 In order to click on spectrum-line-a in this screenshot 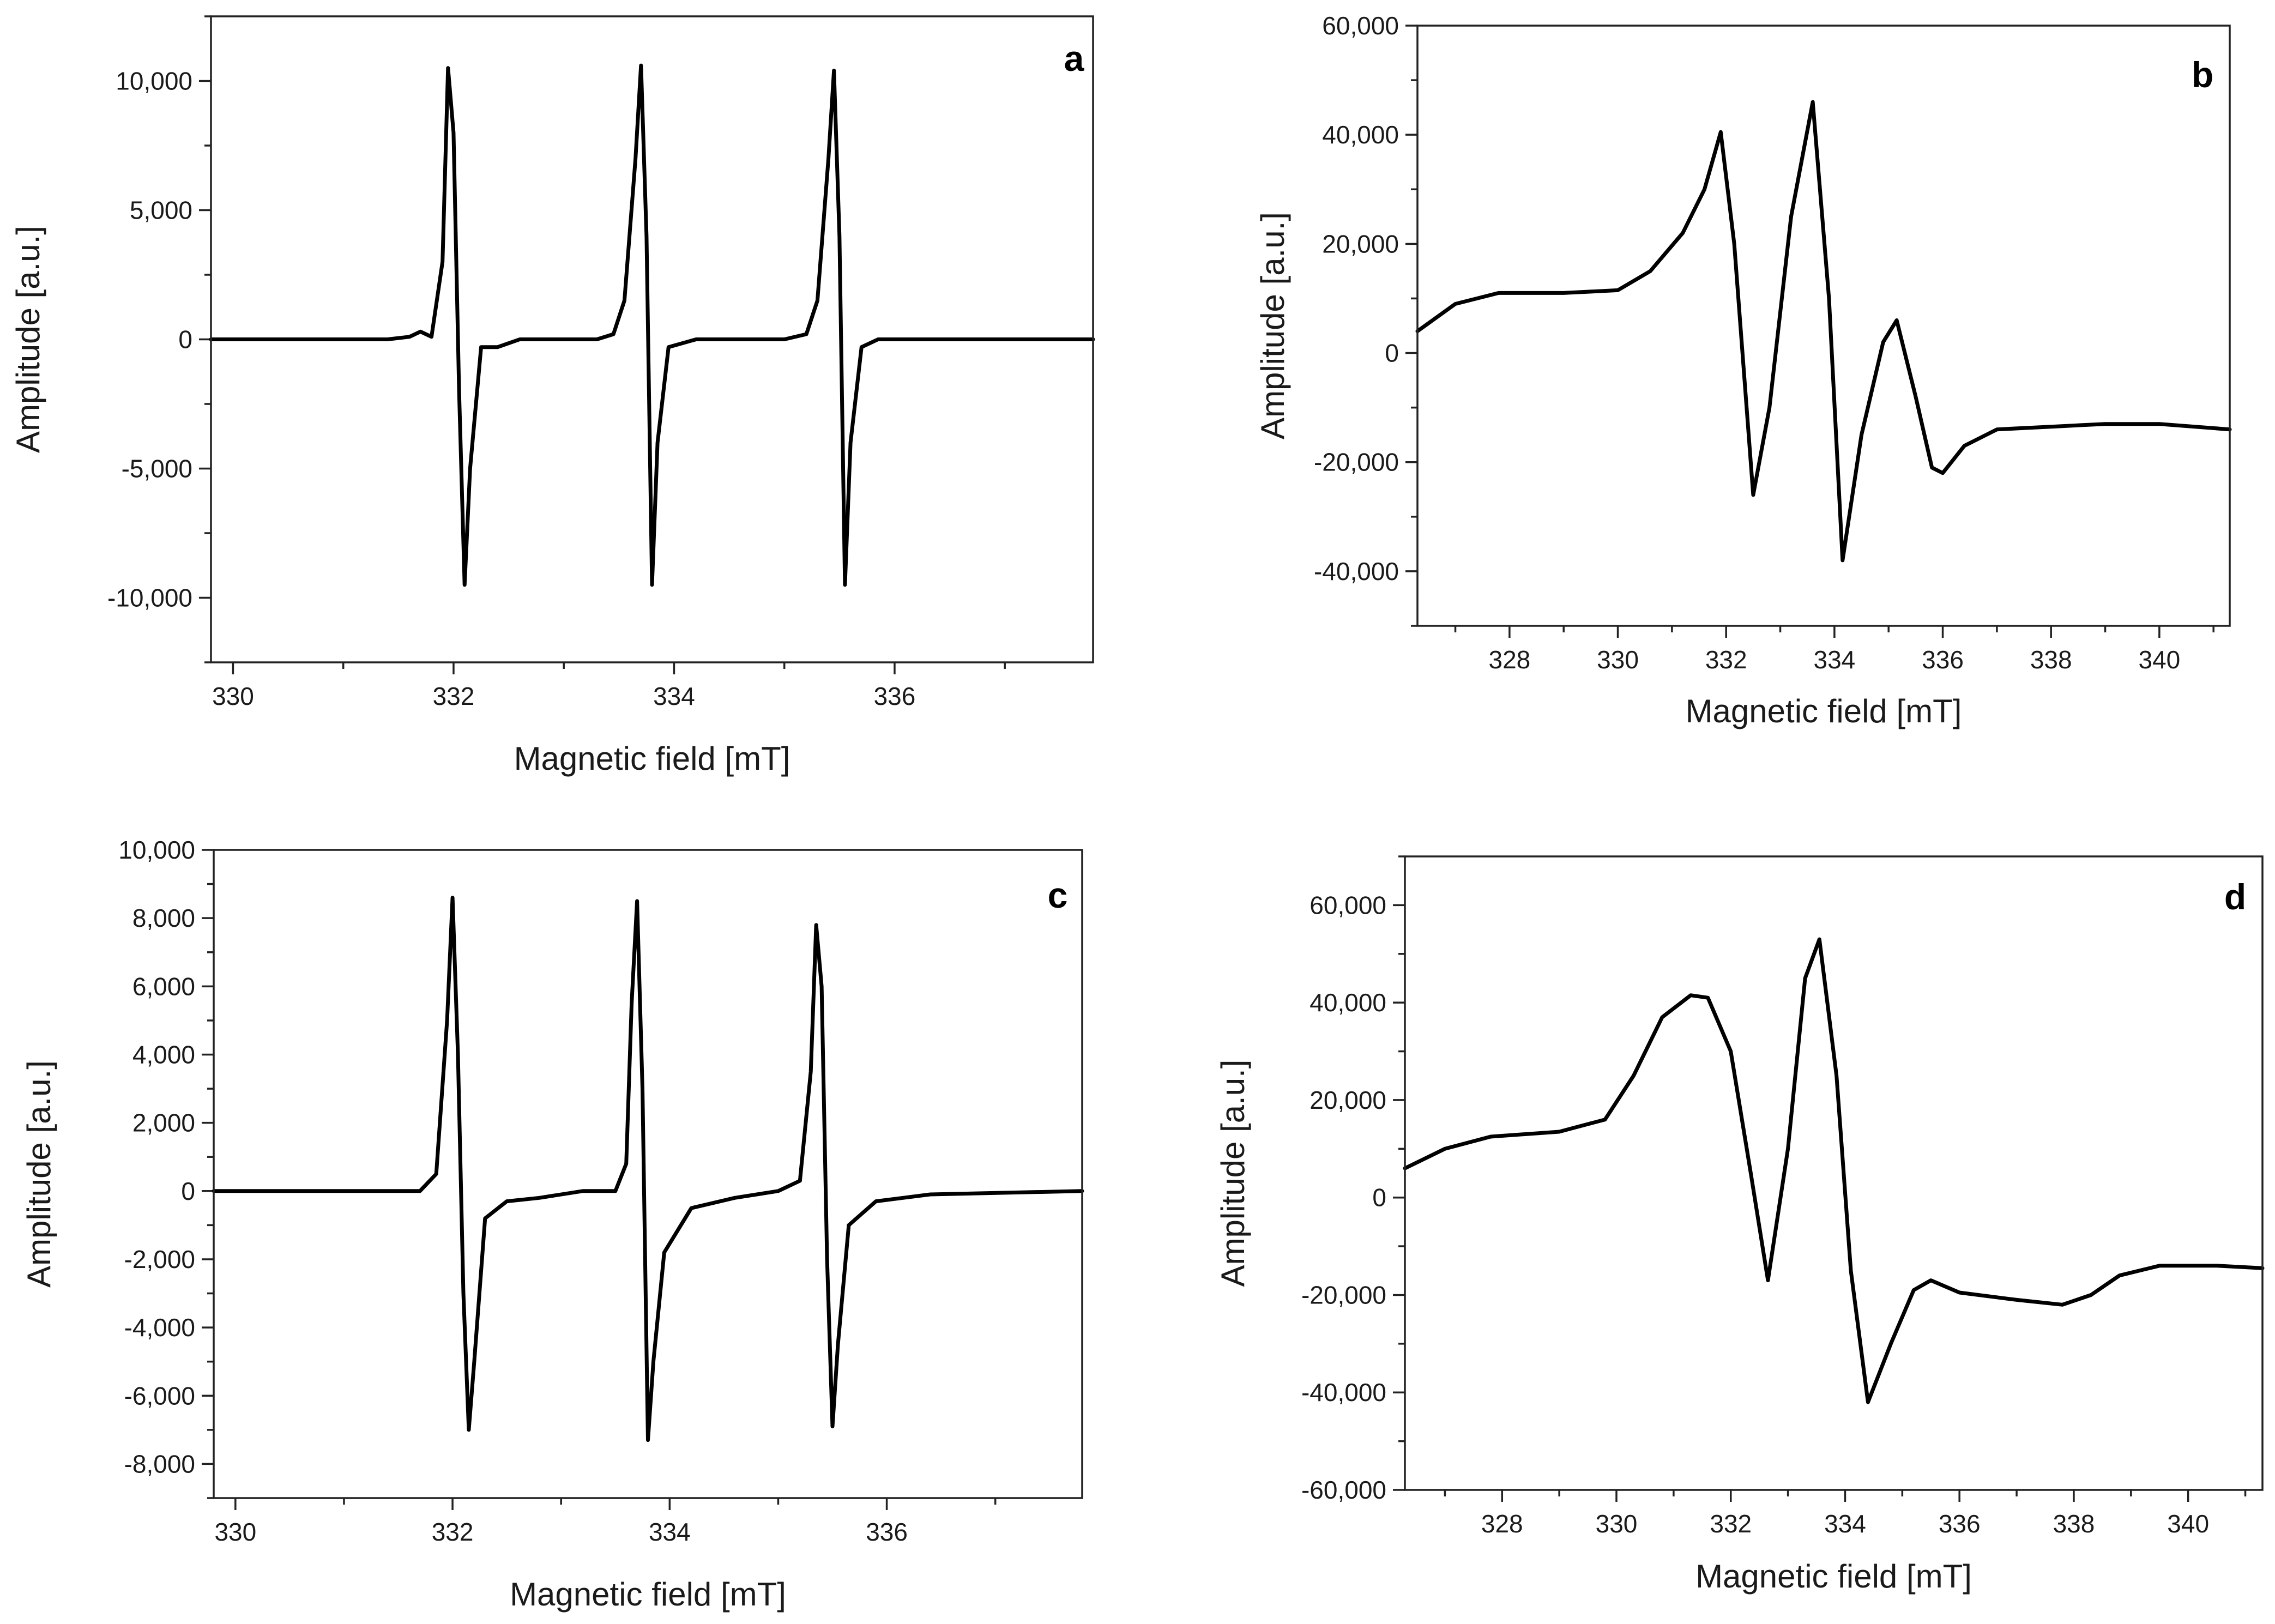, I will do `click(652, 325)`.